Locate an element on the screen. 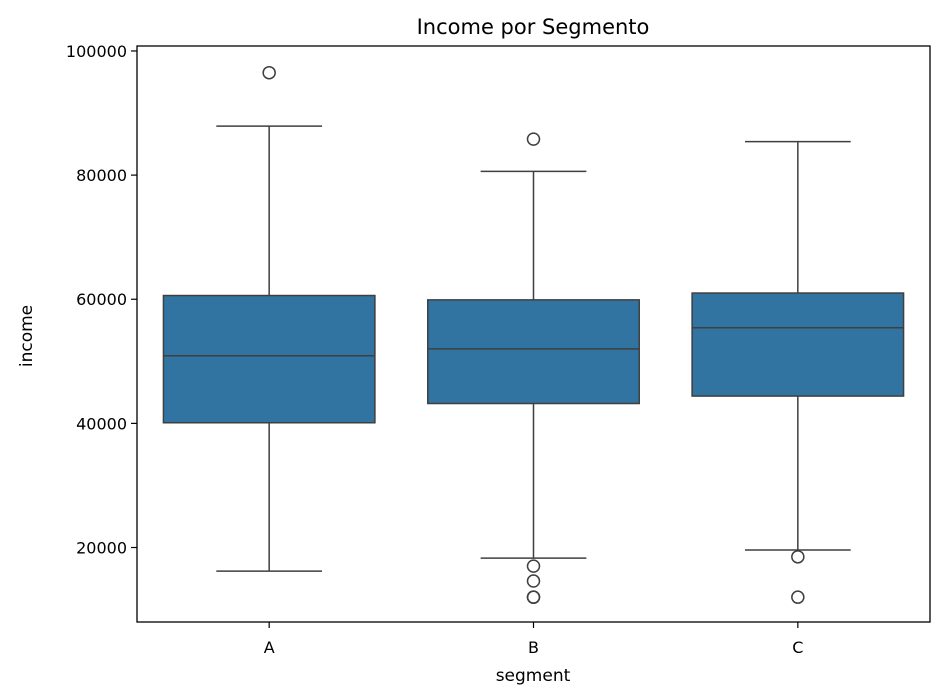 The width and height of the screenshot is (944, 700). x-tick-label: B is located at coordinates (533, 647).